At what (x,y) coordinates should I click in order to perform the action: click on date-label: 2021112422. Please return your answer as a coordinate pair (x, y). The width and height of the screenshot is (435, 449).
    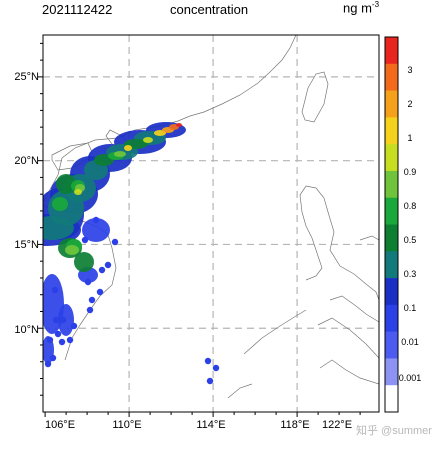
    Looking at the image, I should click on (77, 9).